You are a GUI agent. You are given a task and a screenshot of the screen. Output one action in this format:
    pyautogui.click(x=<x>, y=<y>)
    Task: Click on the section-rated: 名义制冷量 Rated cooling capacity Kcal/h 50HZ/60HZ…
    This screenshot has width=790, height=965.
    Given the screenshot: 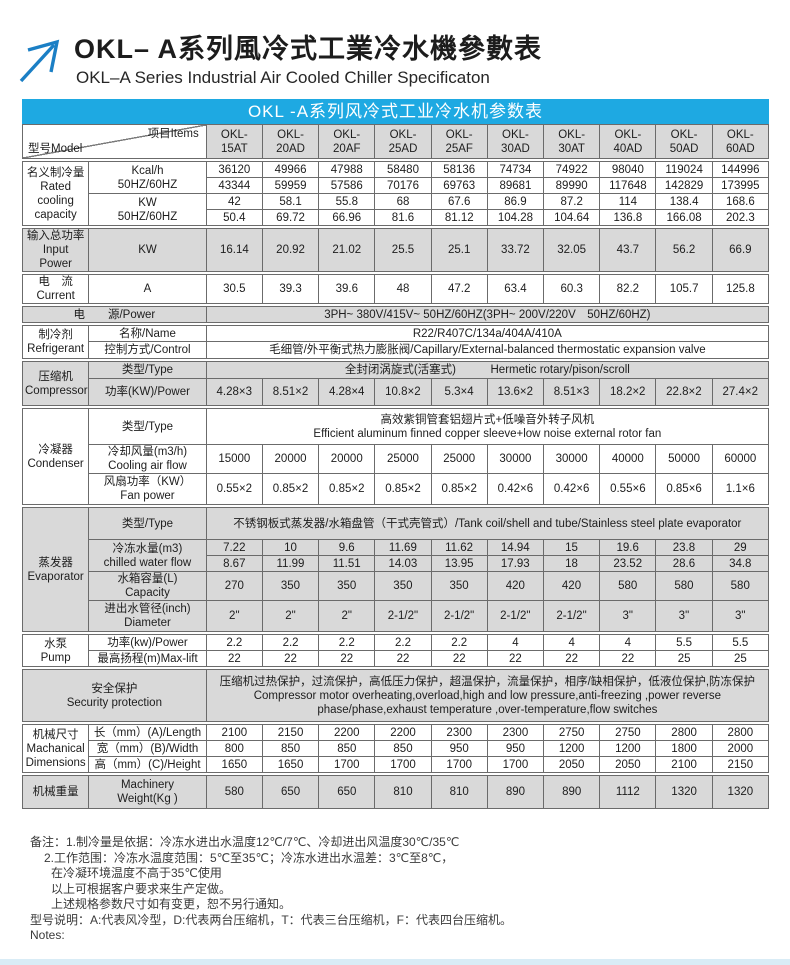 What is the action you would take?
    pyautogui.click(x=395, y=194)
    